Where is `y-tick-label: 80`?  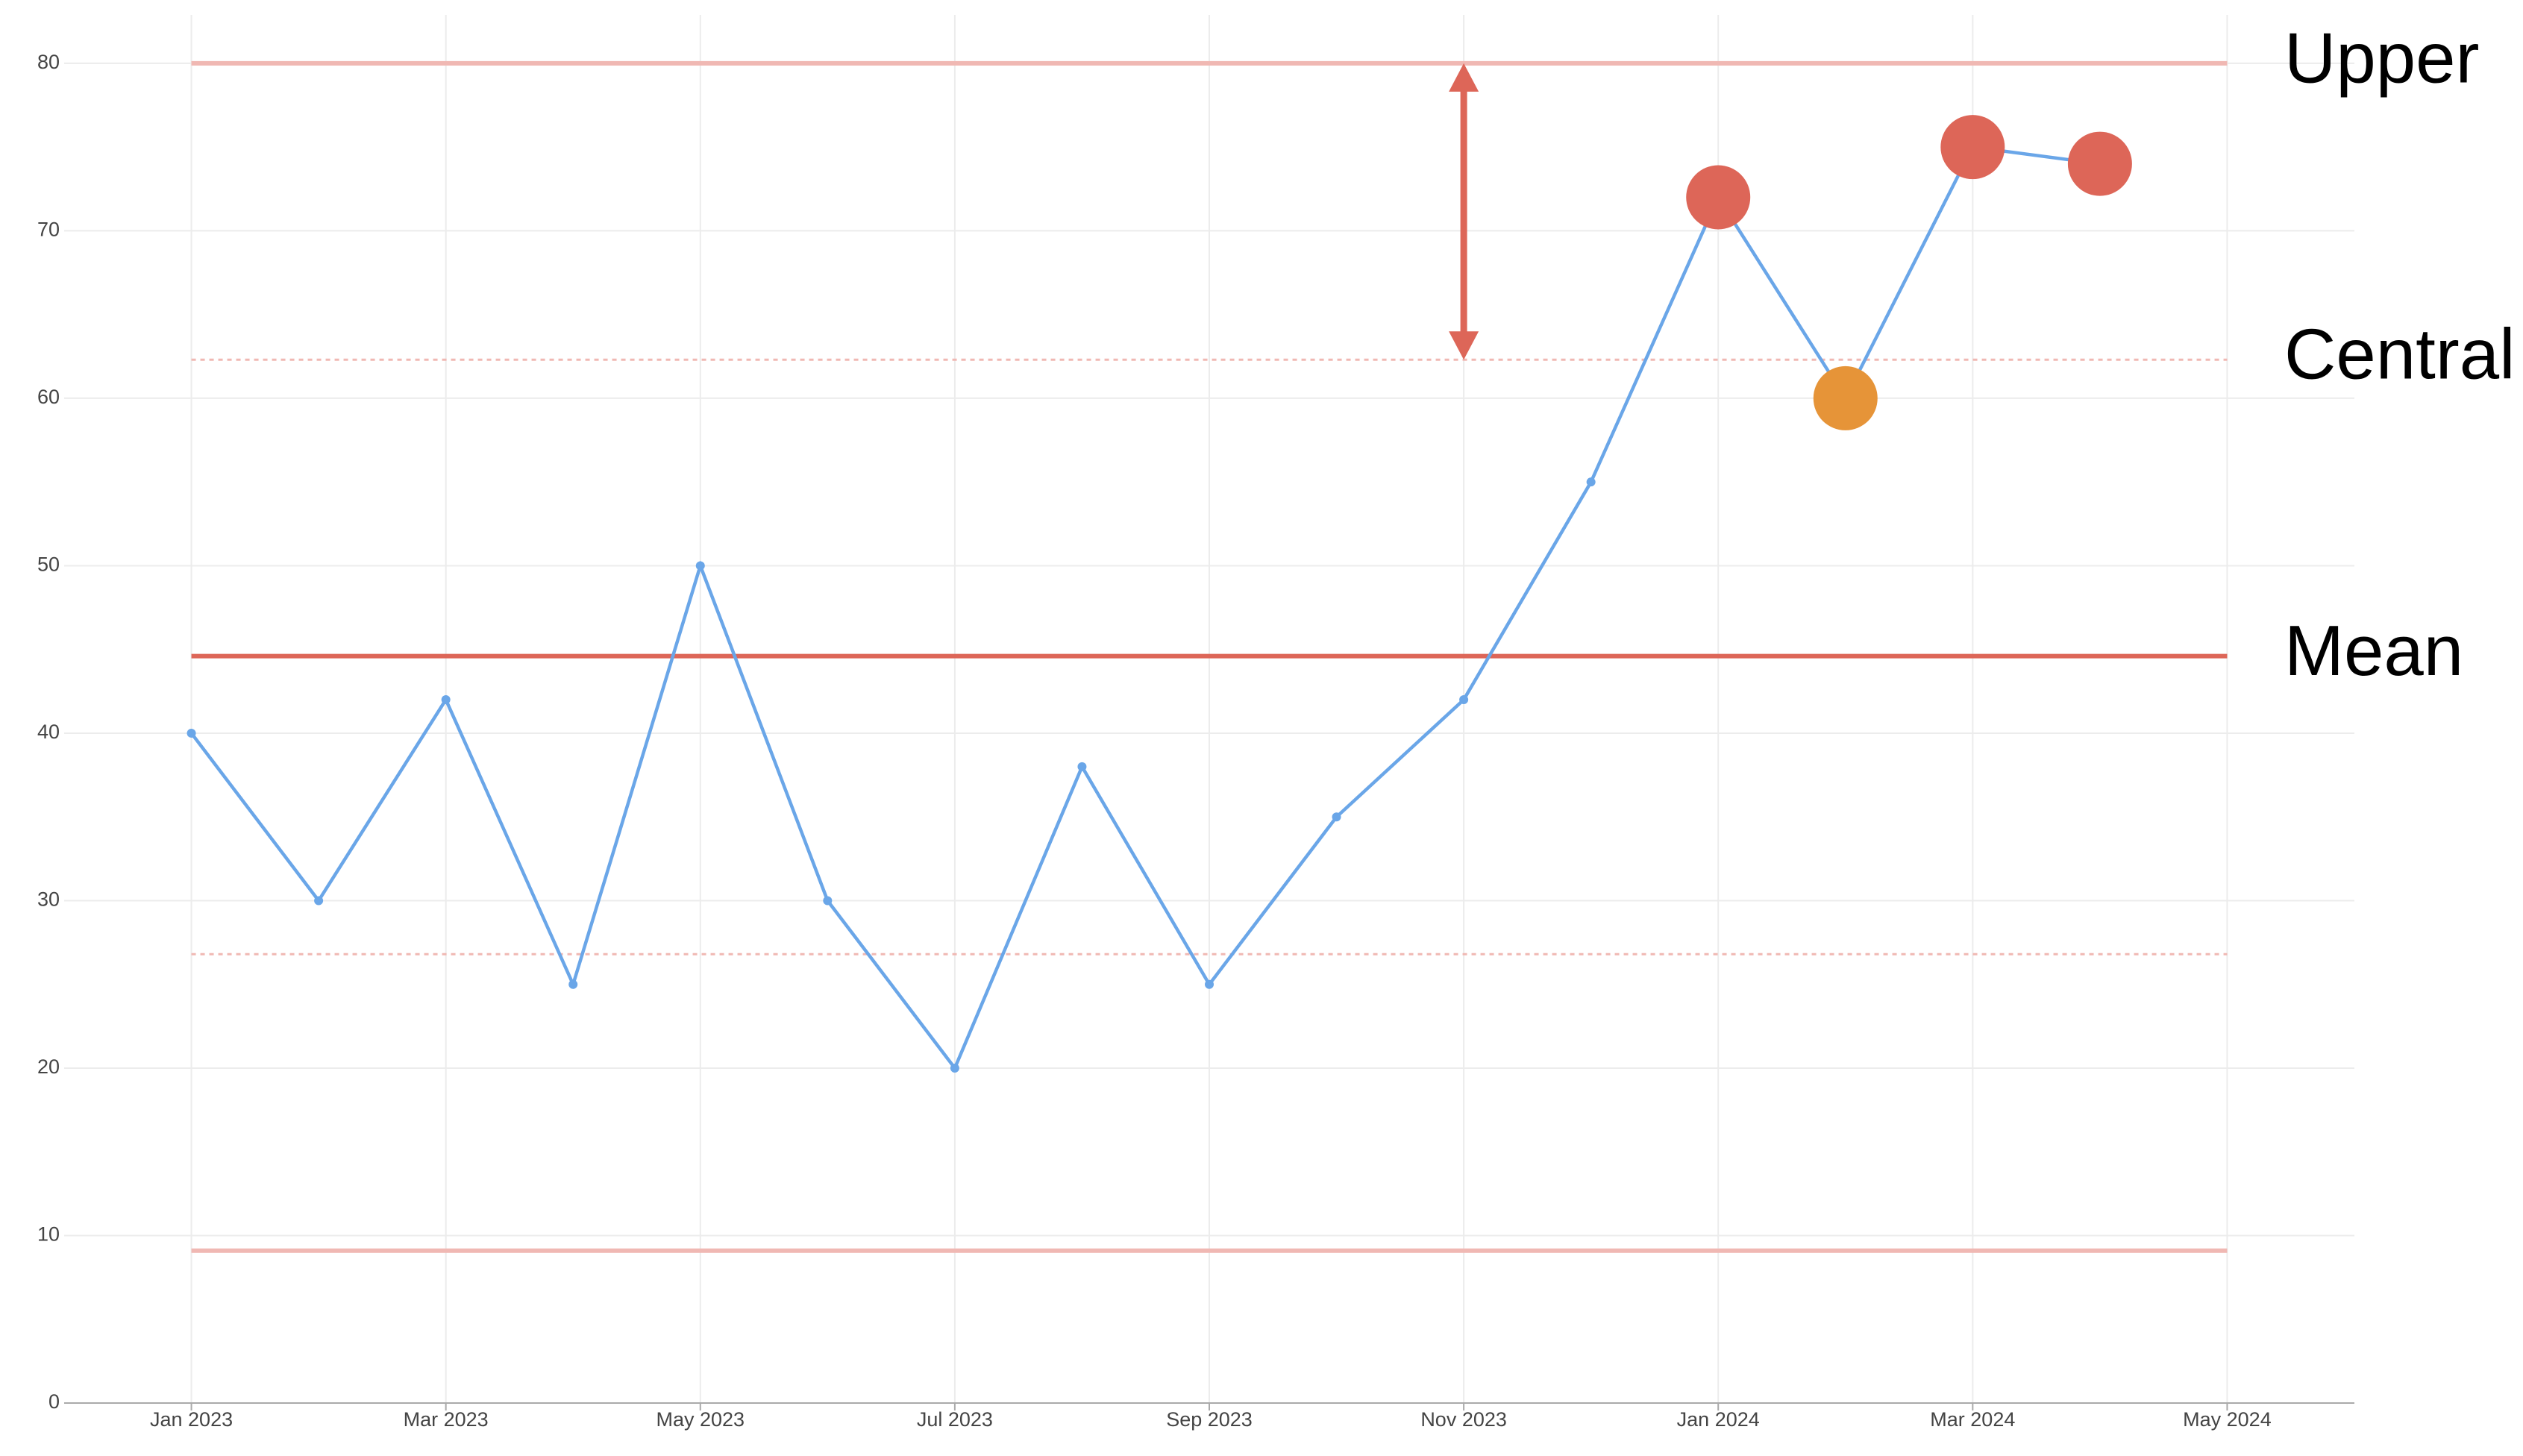 y-tick-label: 80 is located at coordinates (48, 62).